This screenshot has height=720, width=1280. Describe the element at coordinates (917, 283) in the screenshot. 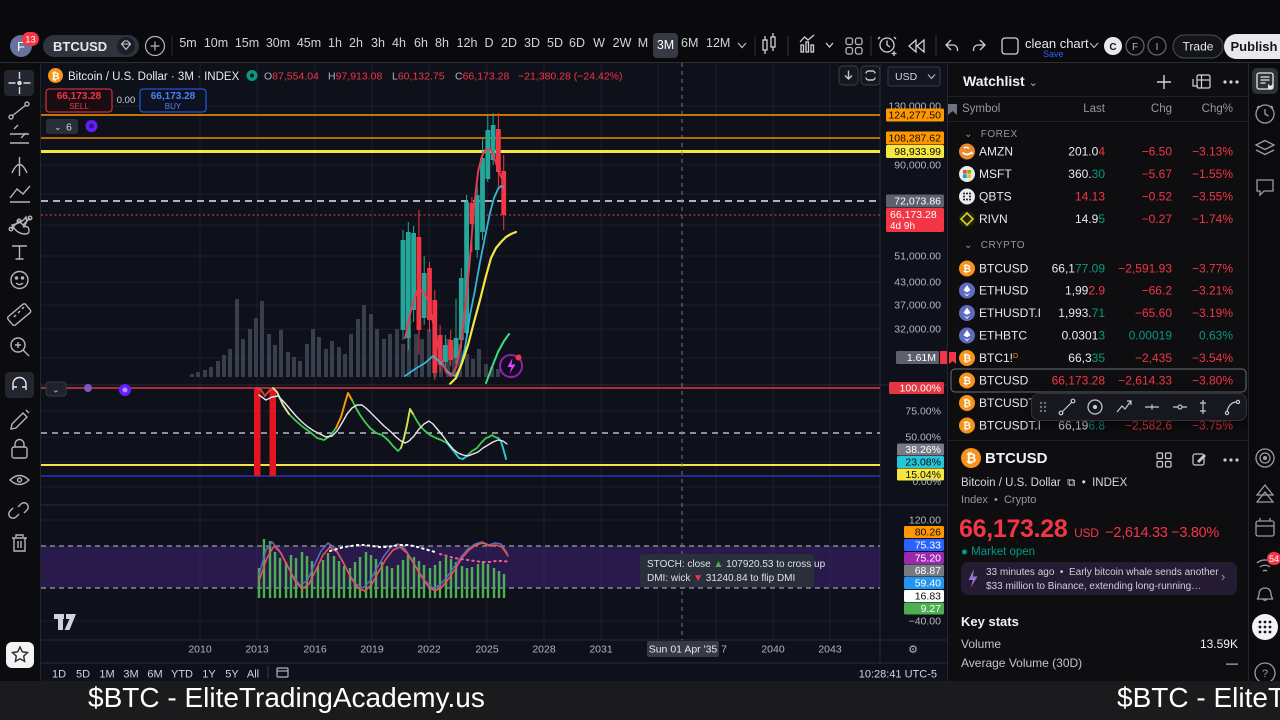

I see `svg-text: 43,000.00` at that location.